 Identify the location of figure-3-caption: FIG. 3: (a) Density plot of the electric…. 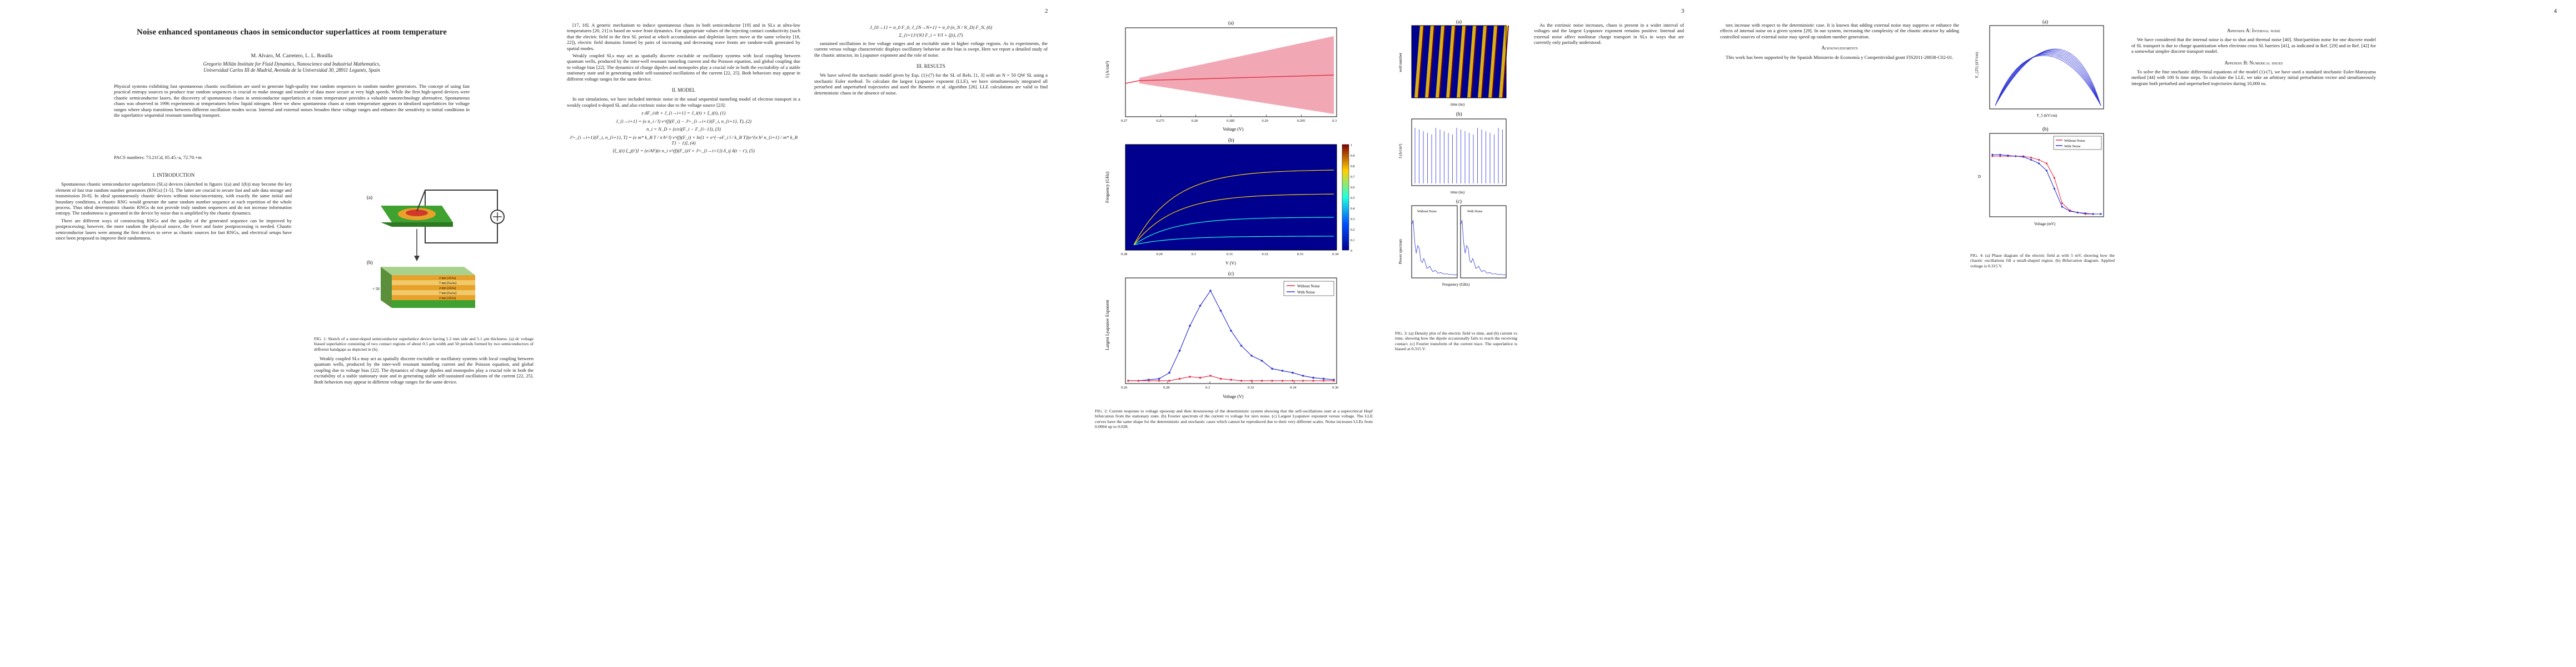
(1456, 341).